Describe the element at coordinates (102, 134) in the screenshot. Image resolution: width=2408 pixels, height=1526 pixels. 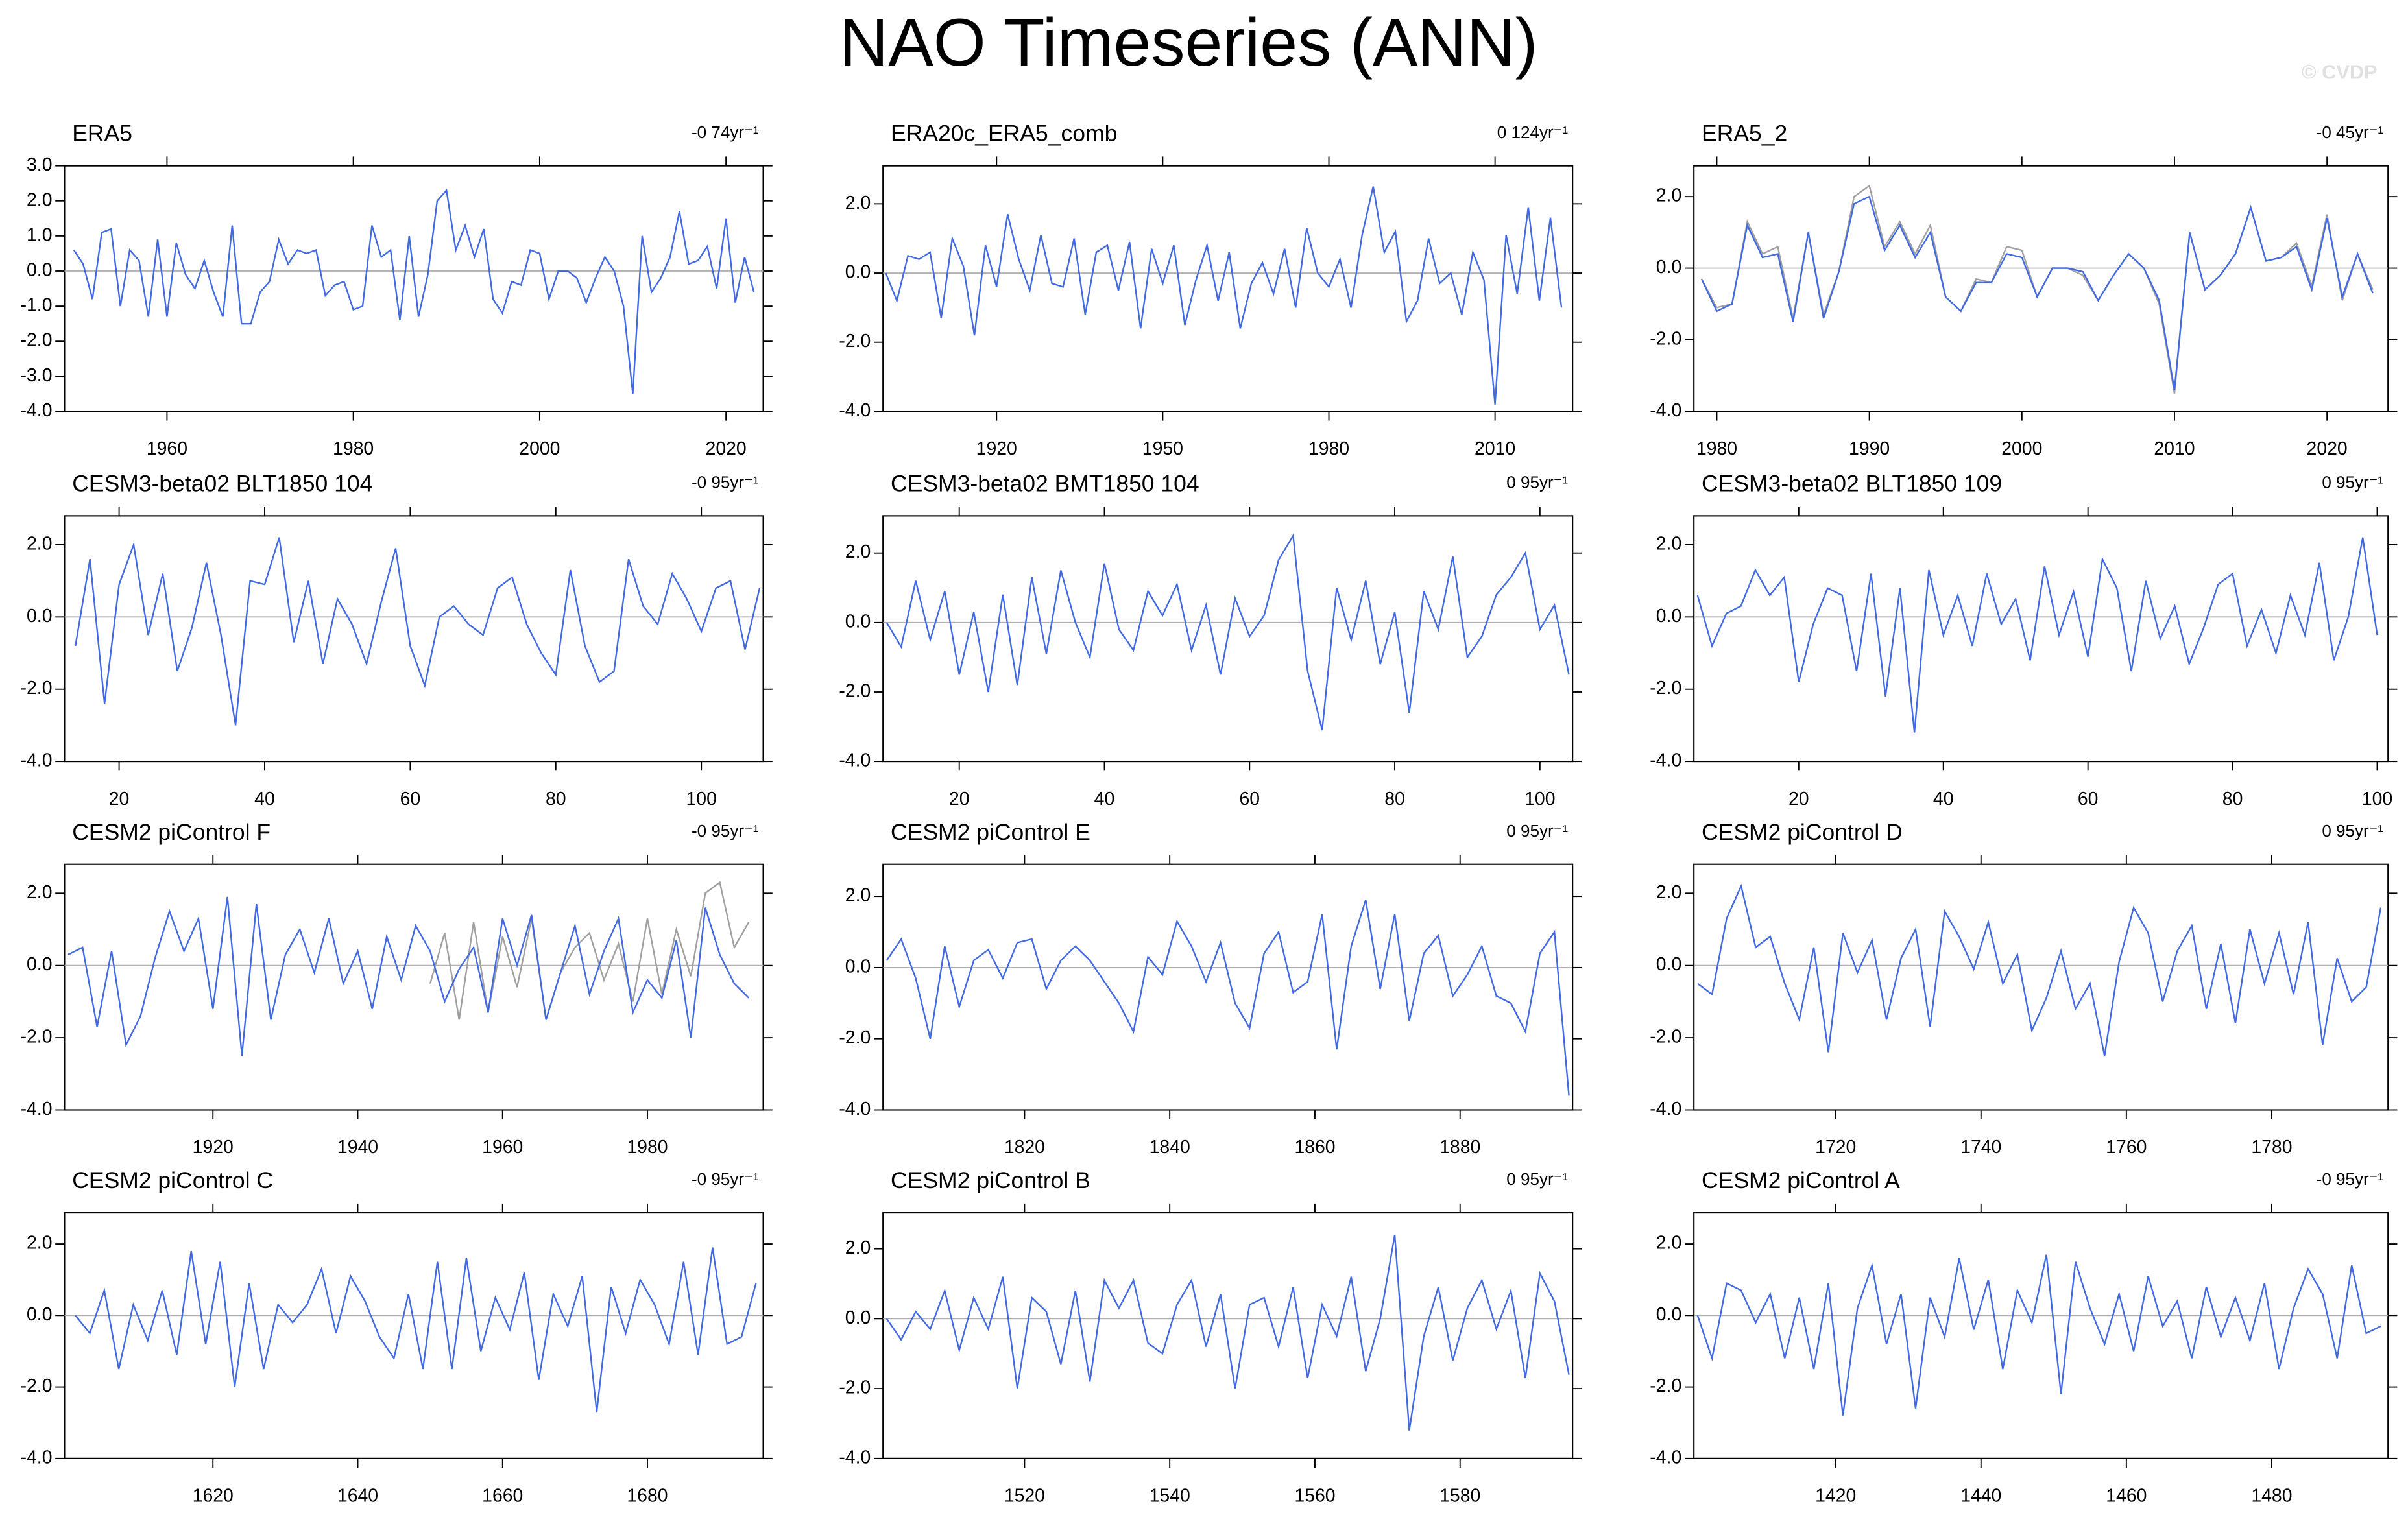
I see `panel-title: ERA5` at that location.